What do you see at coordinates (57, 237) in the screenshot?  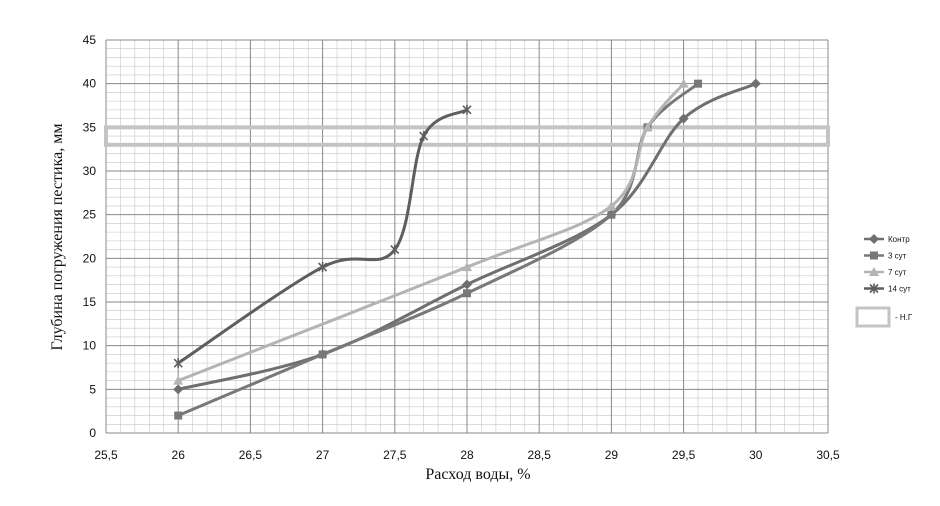 I see `y-axis-title: Глубина погружения пестика, мм` at bounding box center [57, 237].